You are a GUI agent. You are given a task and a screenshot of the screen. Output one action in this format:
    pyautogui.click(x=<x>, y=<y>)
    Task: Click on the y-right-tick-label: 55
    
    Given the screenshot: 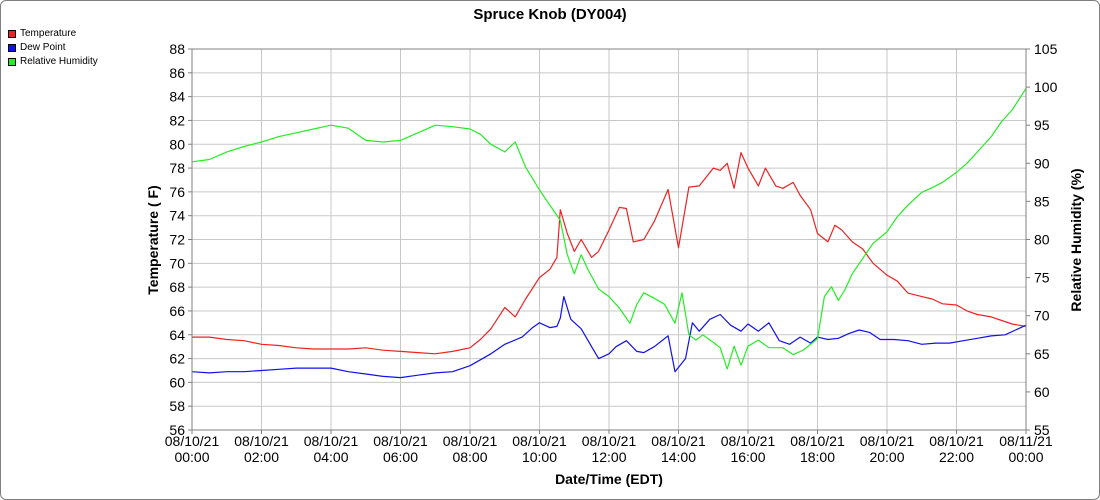 What is the action you would take?
    pyautogui.click(x=1042, y=430)
    